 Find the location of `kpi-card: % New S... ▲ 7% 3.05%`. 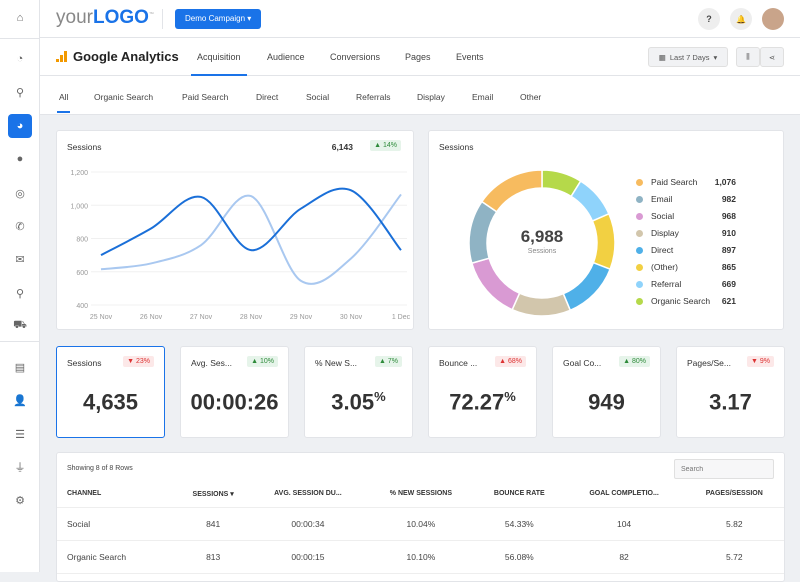

kpi-card: % New S... ▲ 7% 3.05% is located at coordinates (358, 392).